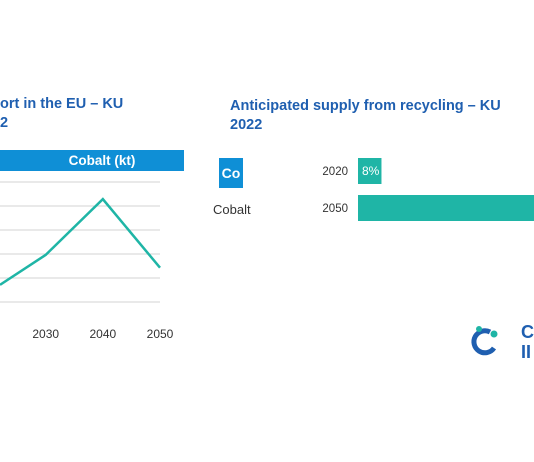  I want to click on cobalt-kt-header: Cobalt (kt), so click(92, 160).